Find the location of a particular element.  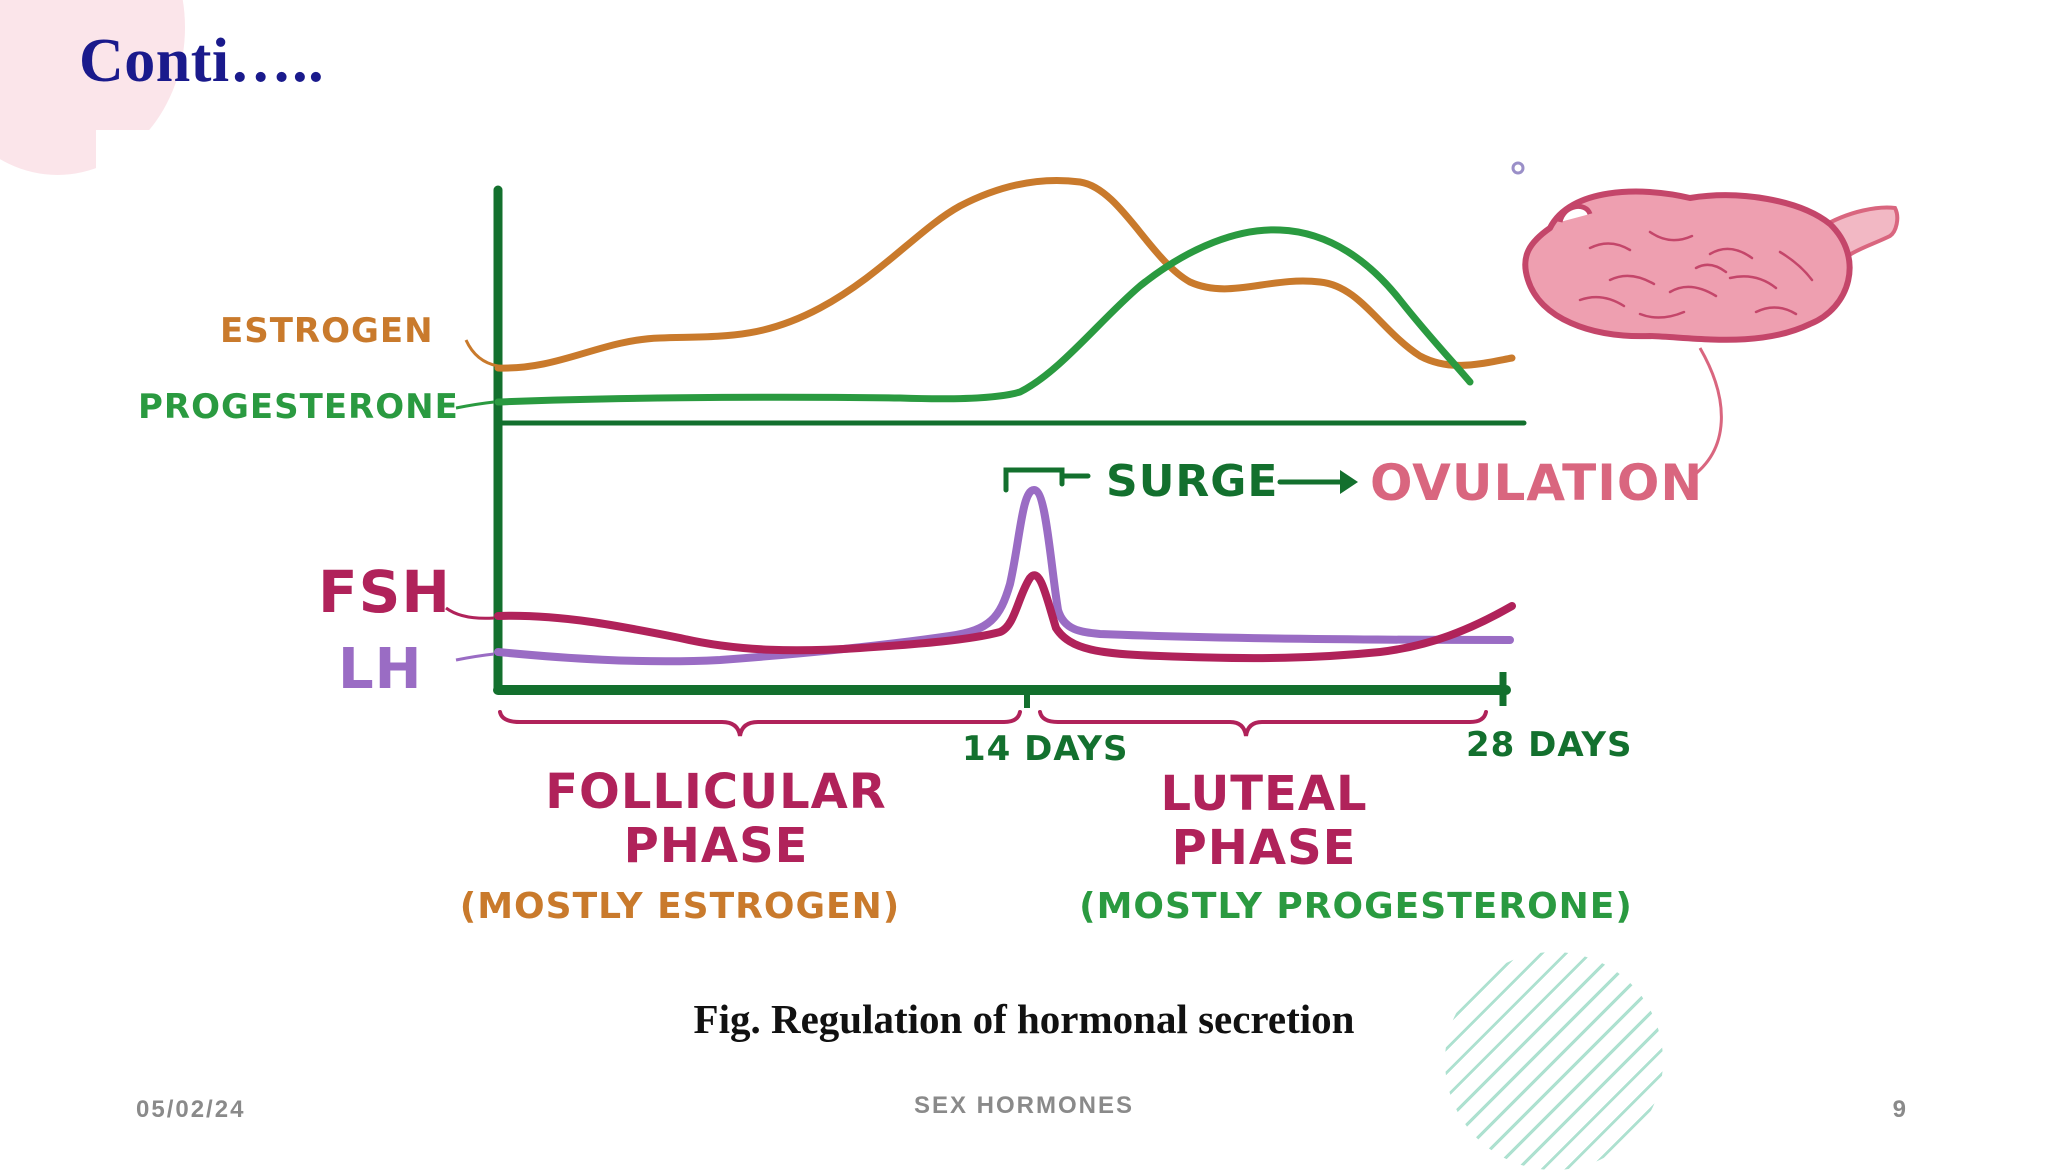

striped-circle-decoration is located at coordinates (1554, 1061).